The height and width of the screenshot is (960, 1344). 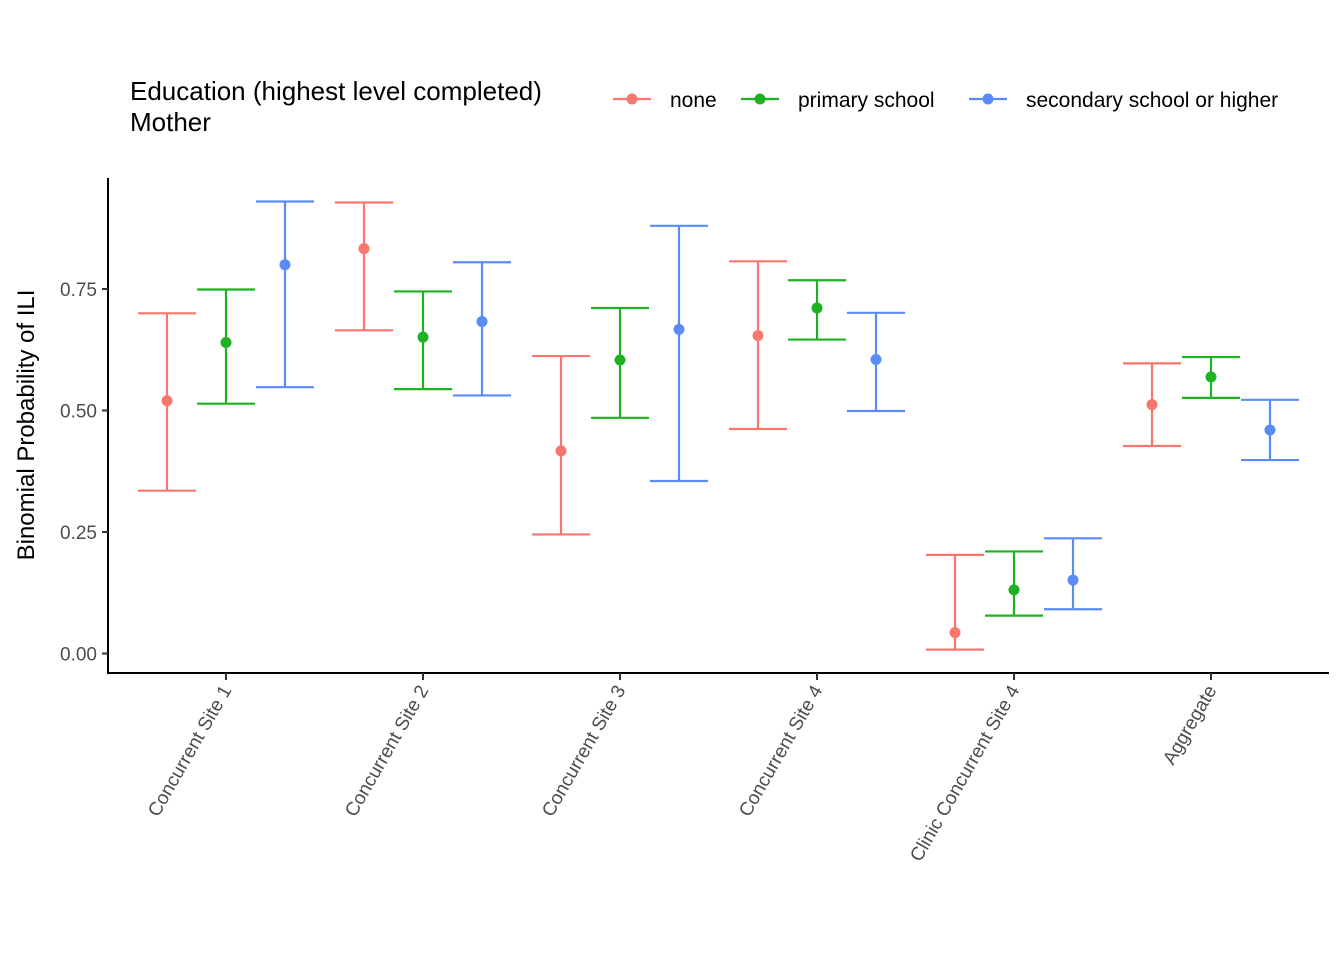 What do you see at coordinates (336, 91) in the screenshot?
I see `legend-title-line-1: Education (highest level completed)` at bounding box center [336, 91].